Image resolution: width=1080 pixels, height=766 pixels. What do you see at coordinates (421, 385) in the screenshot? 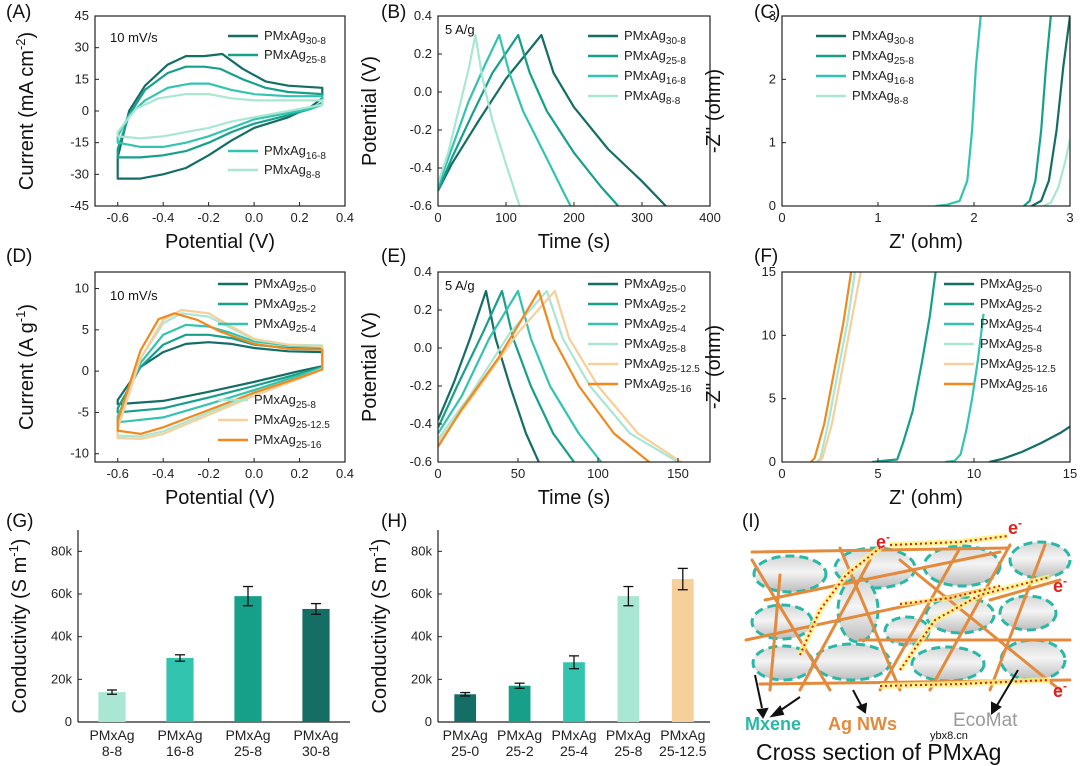
I see `y-tick-label: -0.2` at bounding box center [421, 385].